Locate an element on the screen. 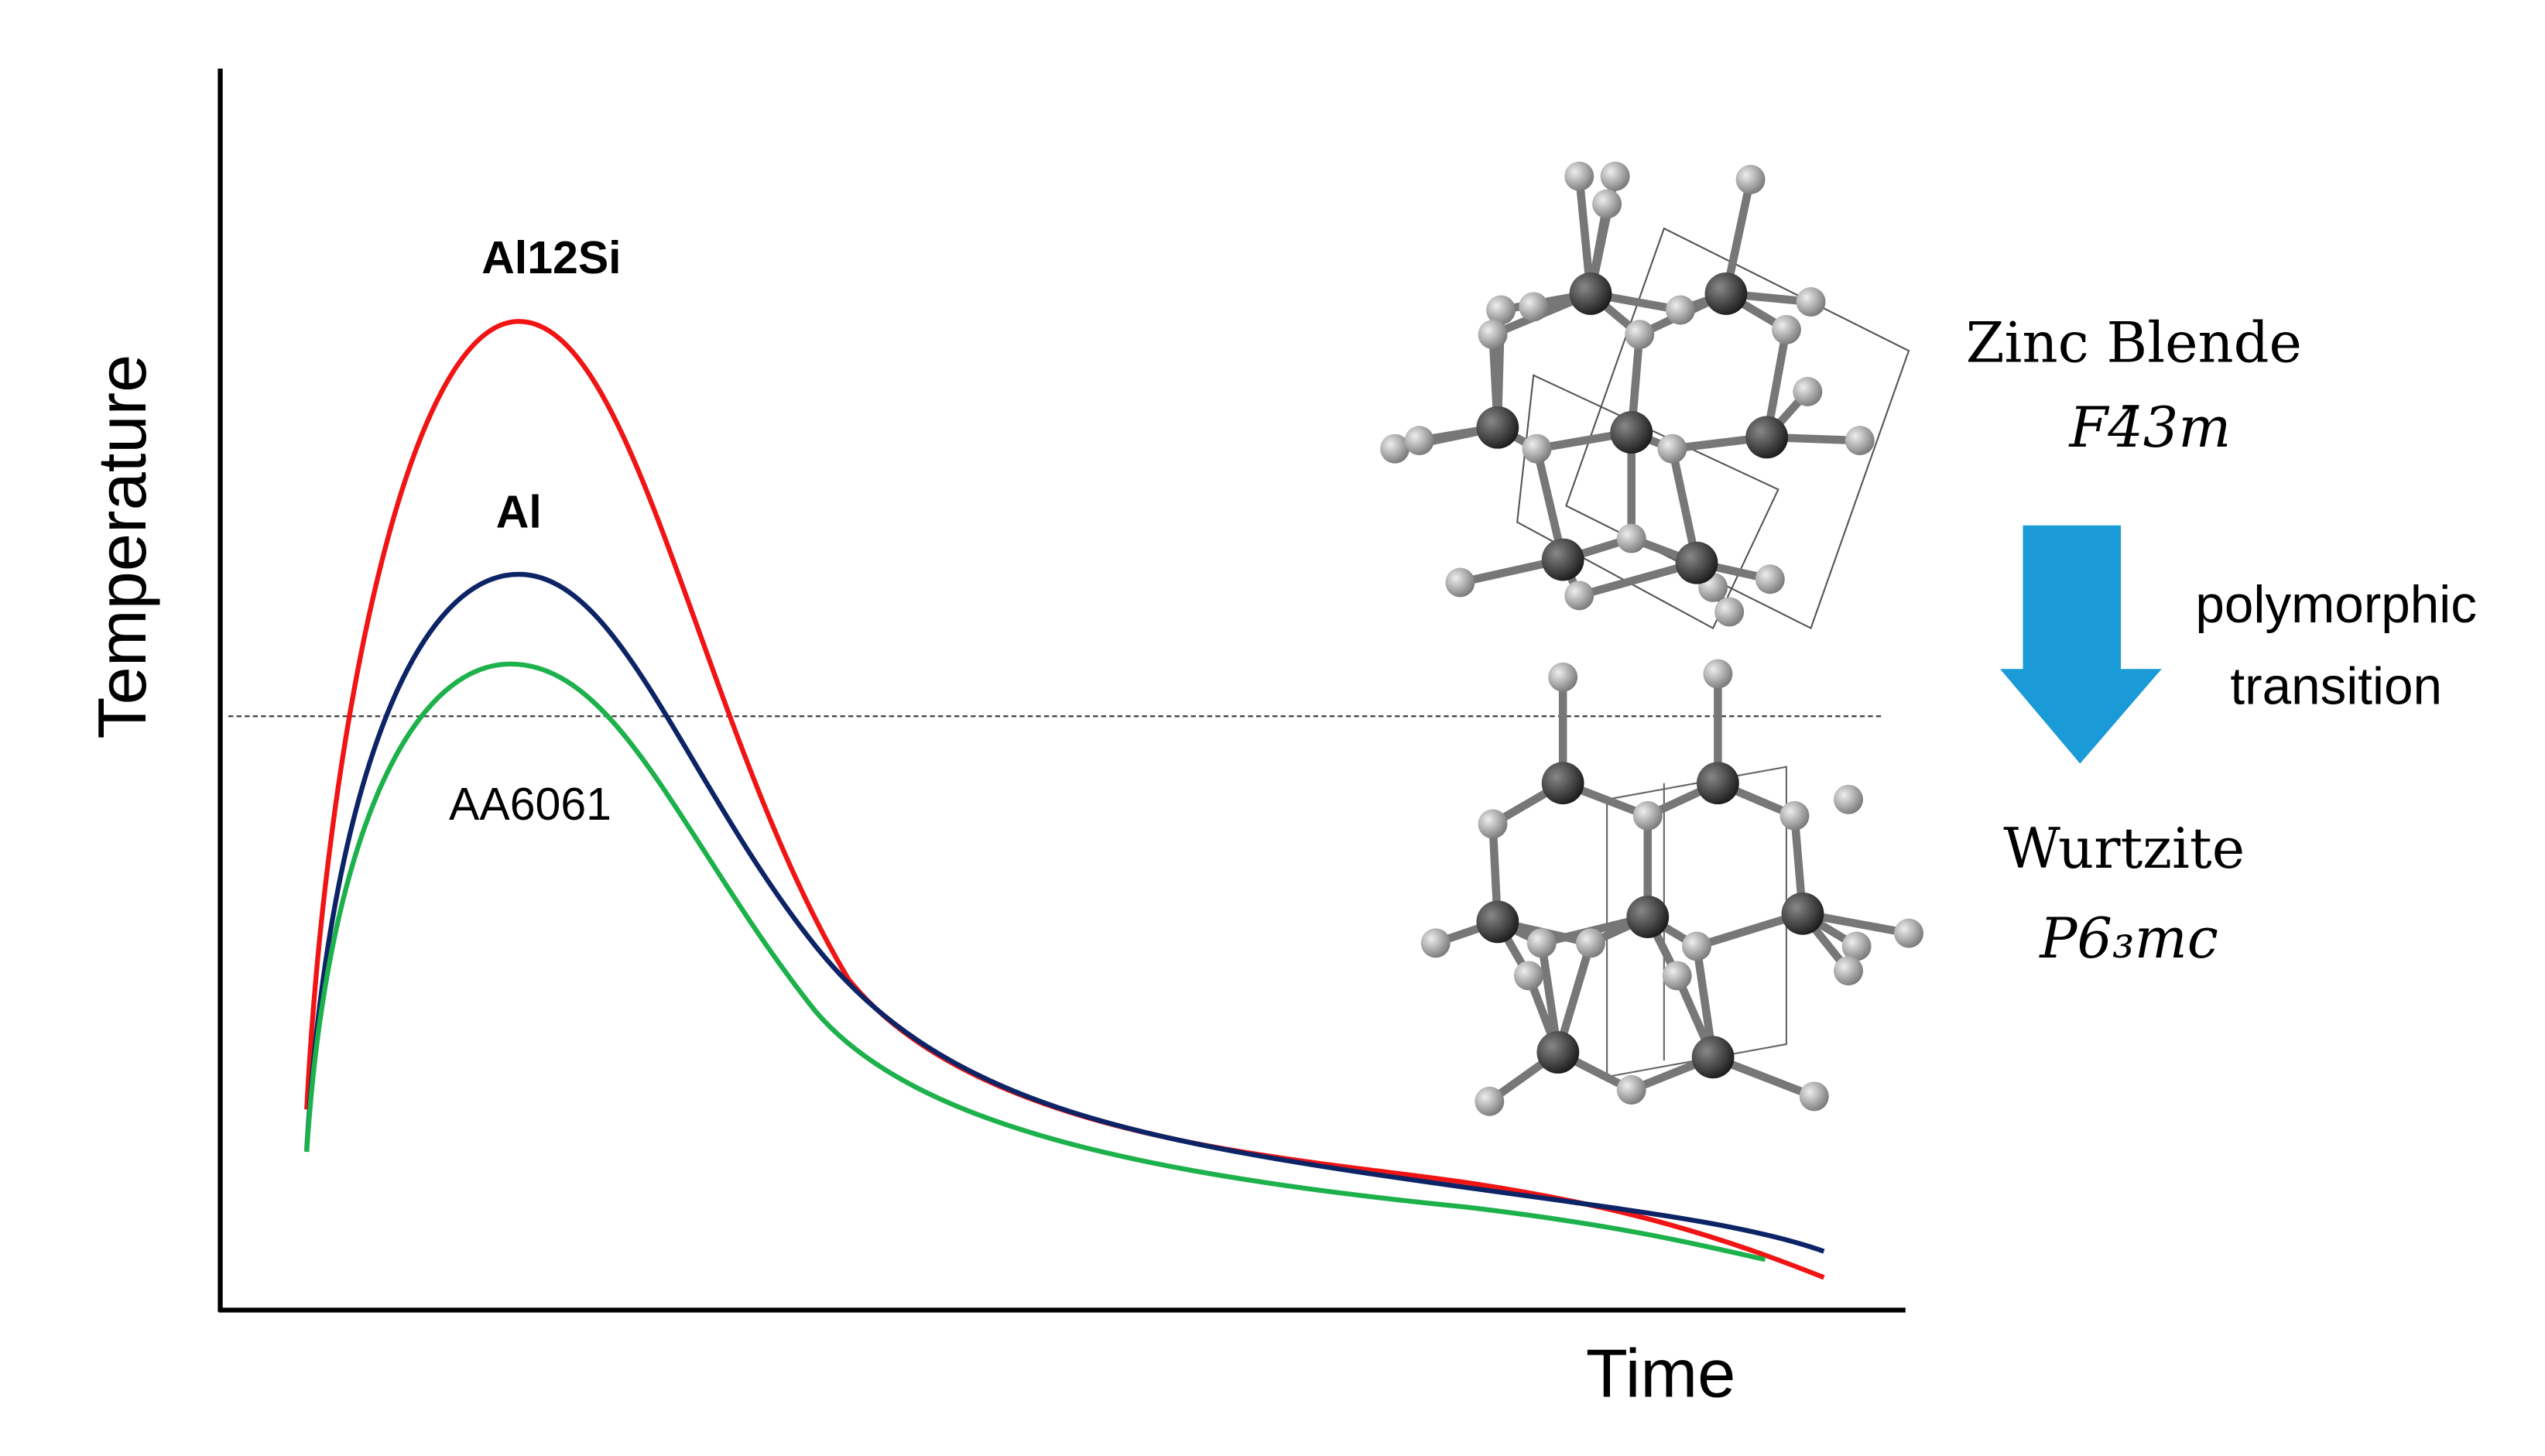 The width and height of the screenshot is (2545, 1456). curve-label: AA6061 is located at coordinates (530, 804).